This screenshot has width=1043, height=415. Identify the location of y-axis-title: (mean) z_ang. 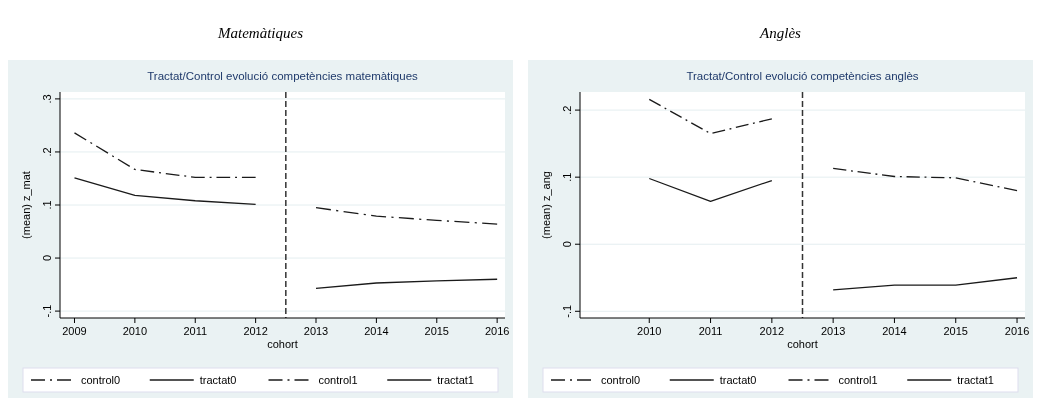
(546, 205).